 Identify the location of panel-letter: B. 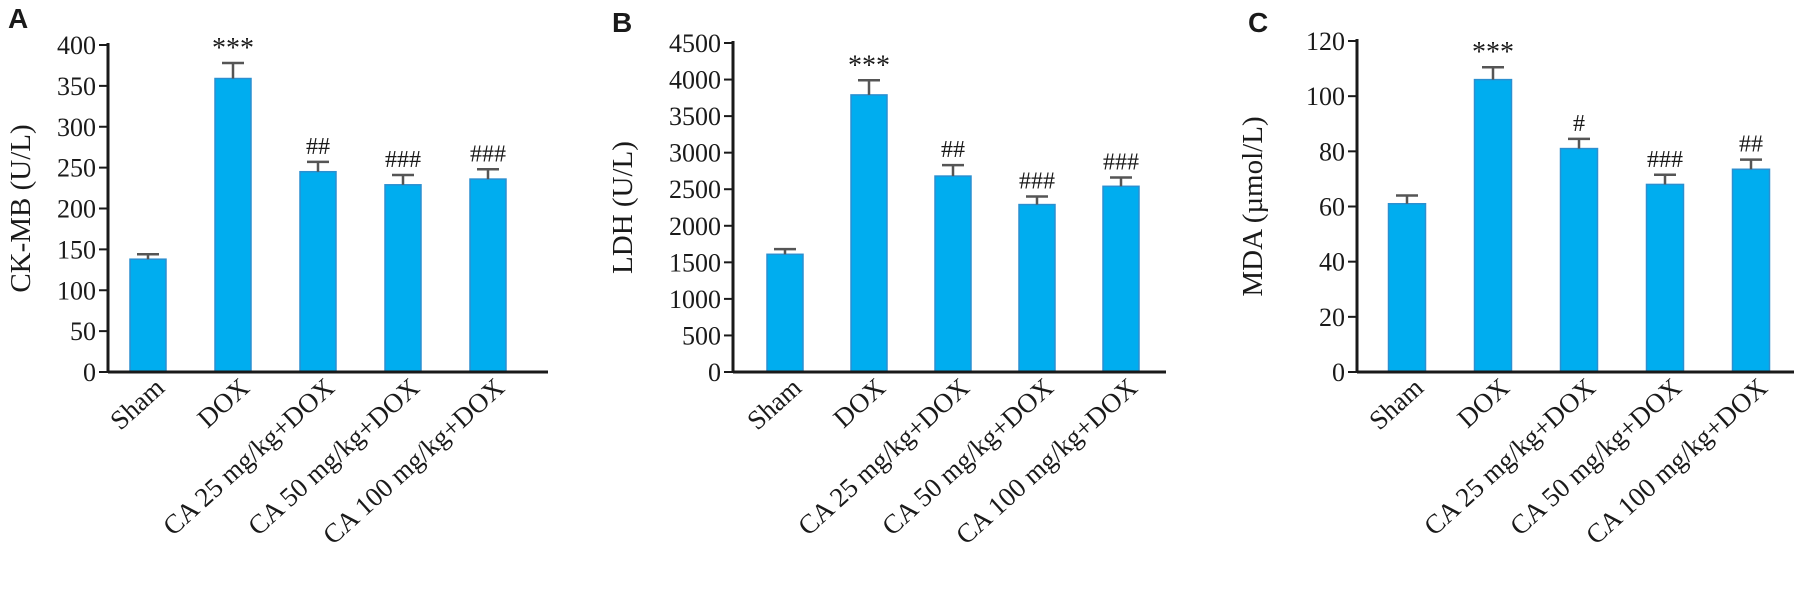
(622, 22).